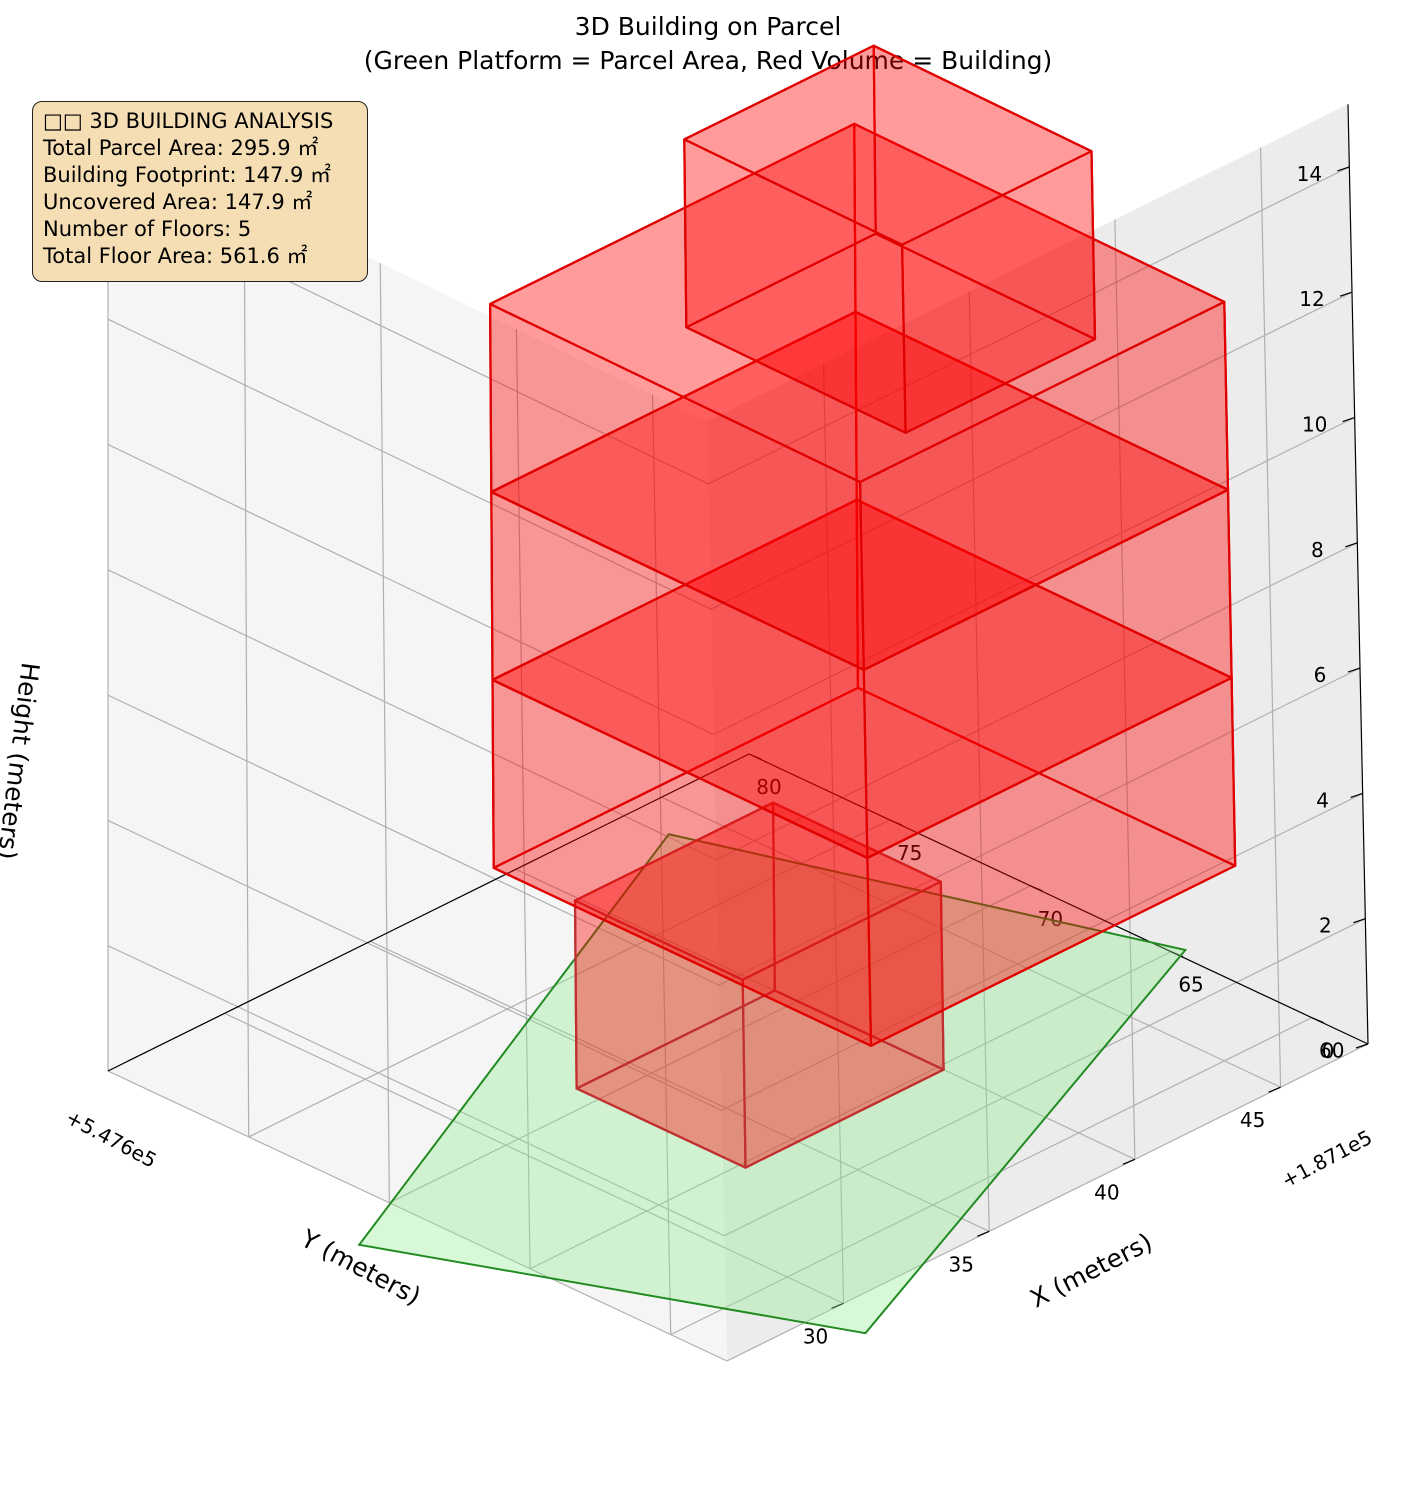 The height and width of the screenshot is (1486, 1416). Describe the element at coordinates (1106, 1192) in the screenshot. I see `y-tick-label: 40` at that location.